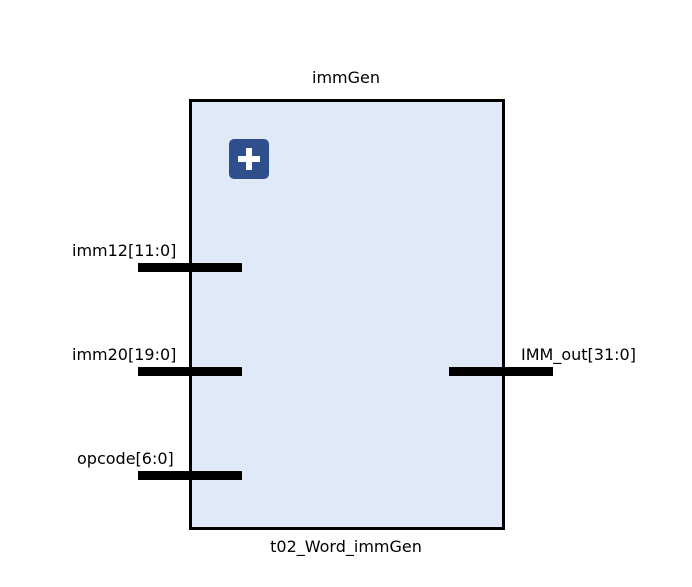 The image size is (692, 587). What do you see at coordinates (190, 267) in the screenshot?
I see `input-port-pin-imm12` at bounding box center [190, 267].